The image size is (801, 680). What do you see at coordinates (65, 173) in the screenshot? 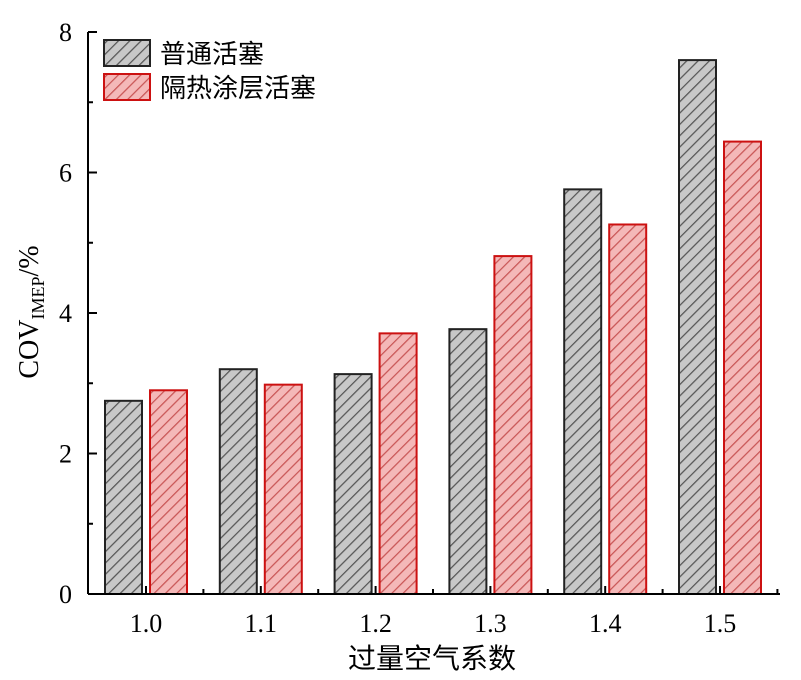
I see `y-tick-label-6: 6` at bounding box center [65, 173].